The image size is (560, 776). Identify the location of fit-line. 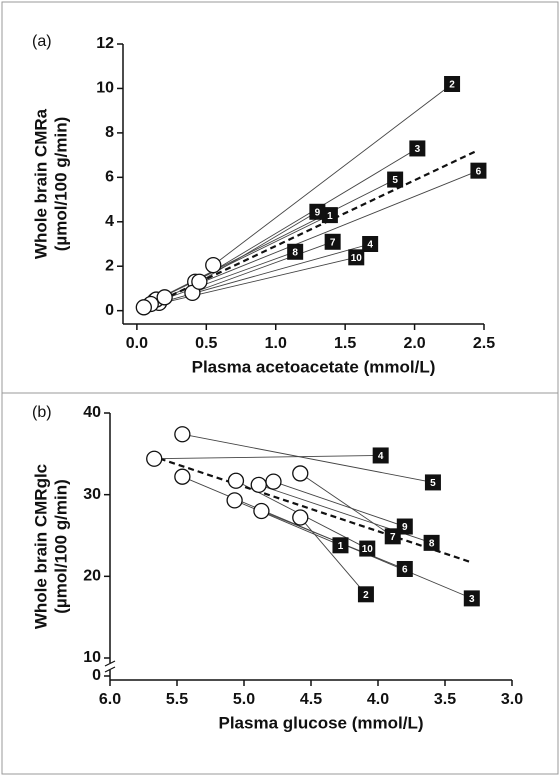
(311, 509).